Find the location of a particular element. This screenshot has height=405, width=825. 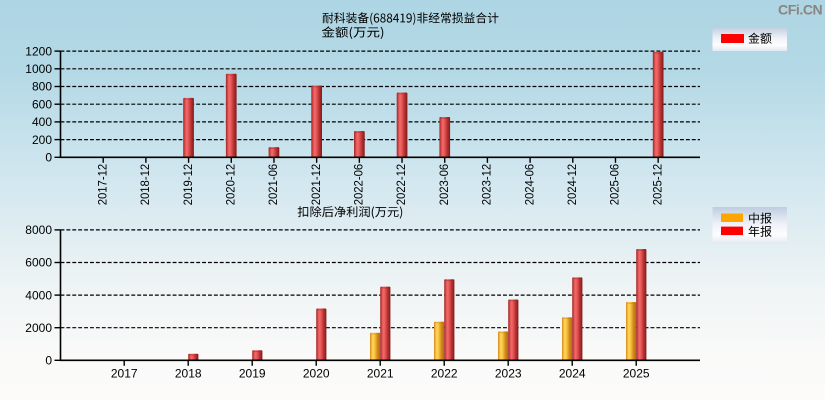

svg-text: 2022 is located at coordinates (444, 374).